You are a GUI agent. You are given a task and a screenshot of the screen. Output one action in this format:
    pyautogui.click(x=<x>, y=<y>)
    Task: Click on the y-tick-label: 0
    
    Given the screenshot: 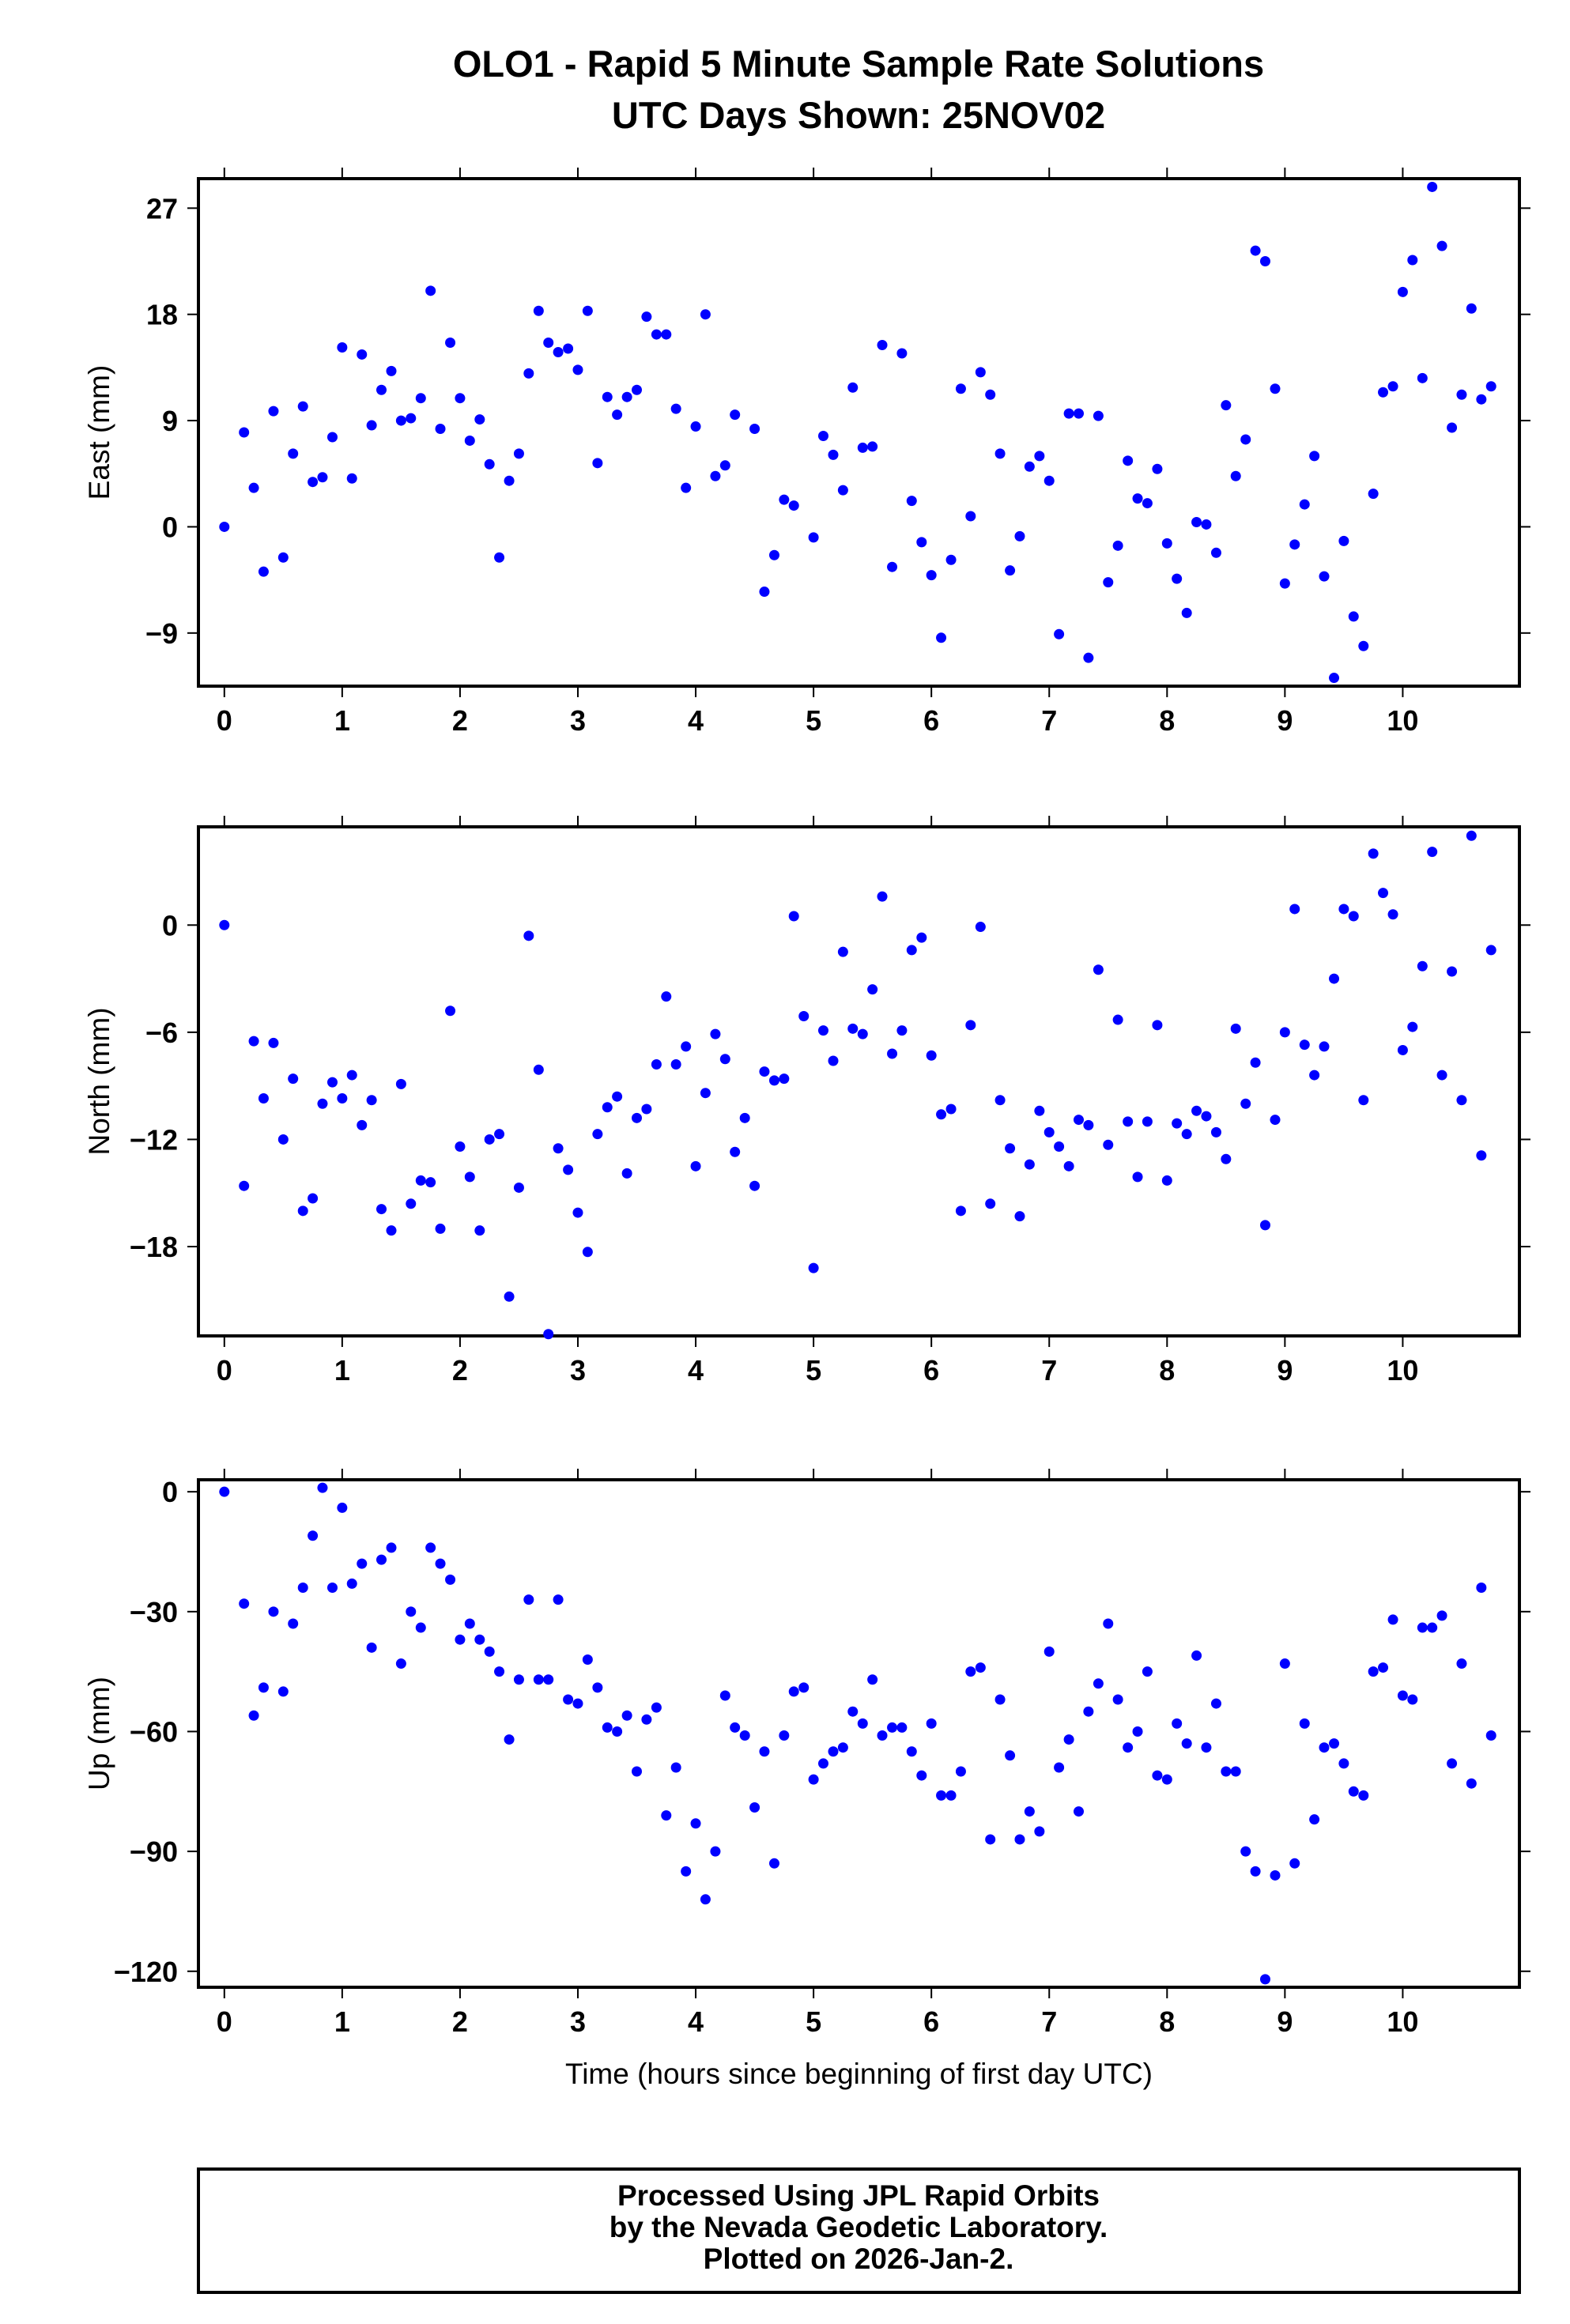 What is the action you would take?
    pyautogui.click(x=170, y=925)
    